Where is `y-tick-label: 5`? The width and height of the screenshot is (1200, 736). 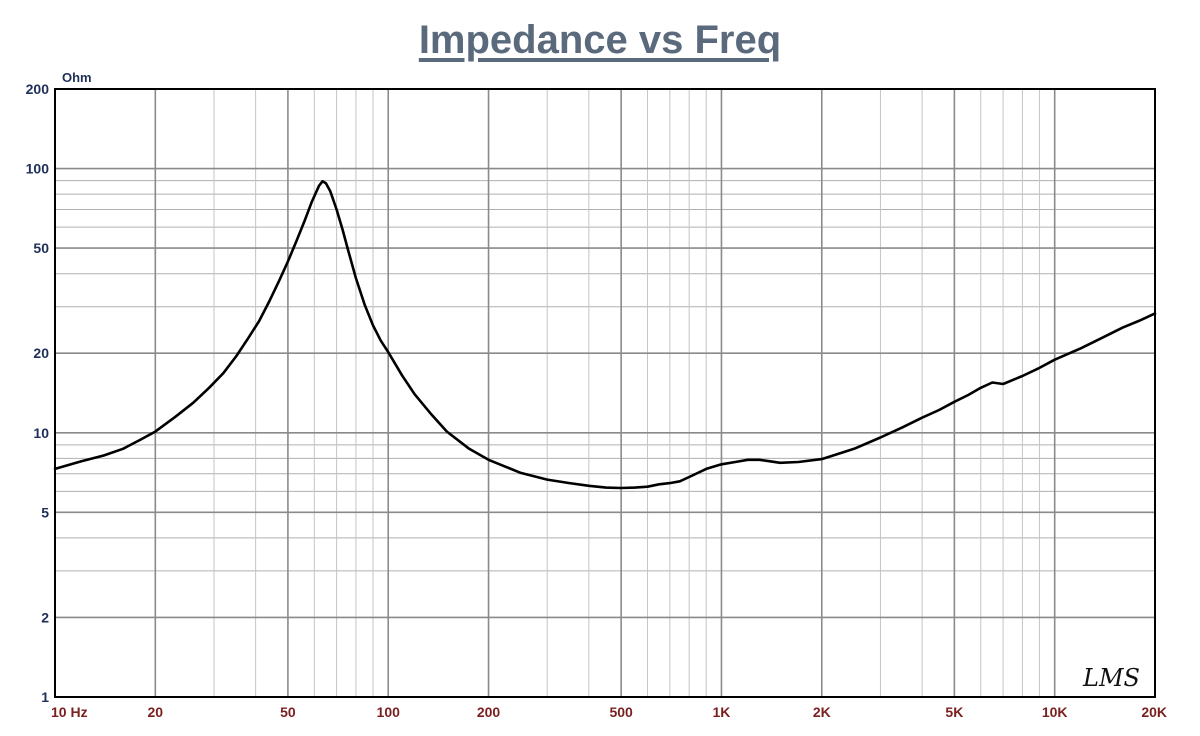 y-tick-label: 5 is located at coordinates (45, 512).